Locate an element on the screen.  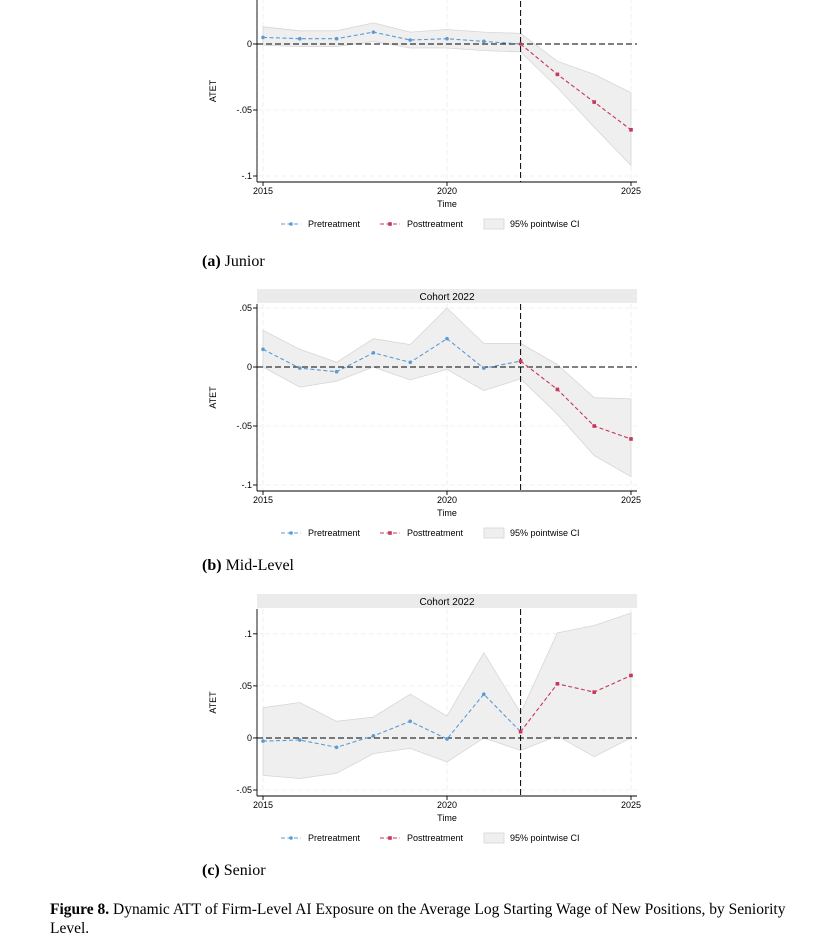
caption-senior-letter: (c) is located at coordinates (211, 870).